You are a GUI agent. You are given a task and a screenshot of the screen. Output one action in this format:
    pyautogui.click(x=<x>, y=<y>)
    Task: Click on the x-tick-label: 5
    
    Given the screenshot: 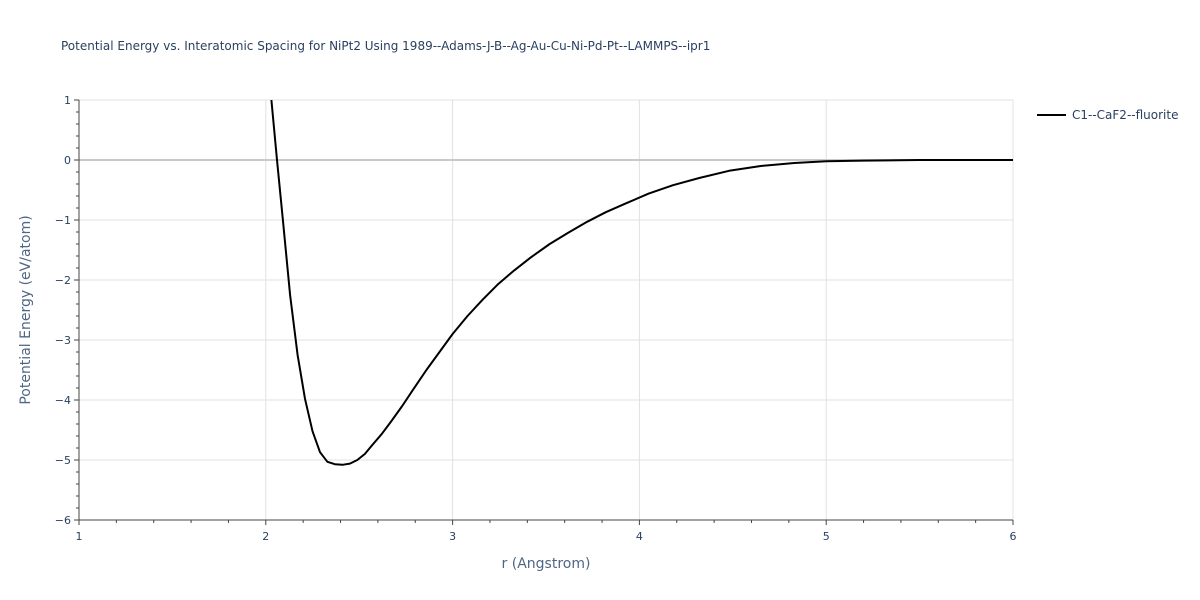 What is the action you would take?
    pyautogui.click(x=826, y=536)
    